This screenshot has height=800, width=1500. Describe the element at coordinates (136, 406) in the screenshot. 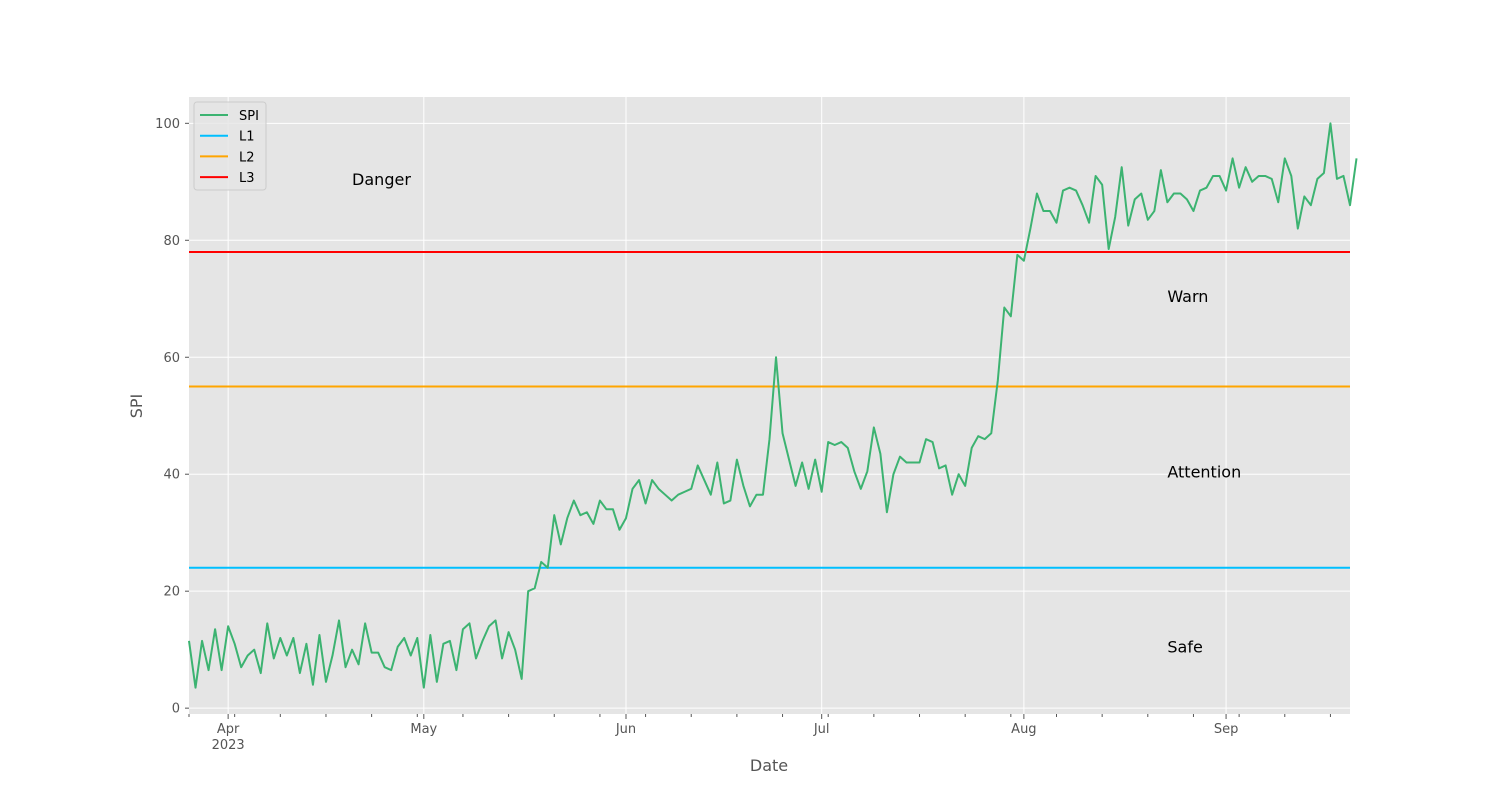

I see `y-axis-label: SPI` at that location.